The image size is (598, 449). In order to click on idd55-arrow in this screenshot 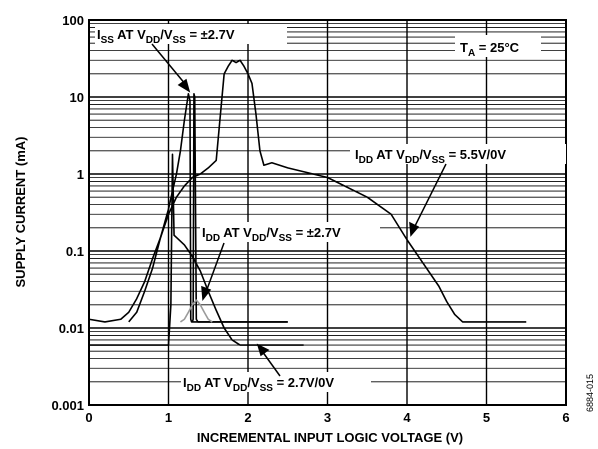, I will do `click(430, 196)`.